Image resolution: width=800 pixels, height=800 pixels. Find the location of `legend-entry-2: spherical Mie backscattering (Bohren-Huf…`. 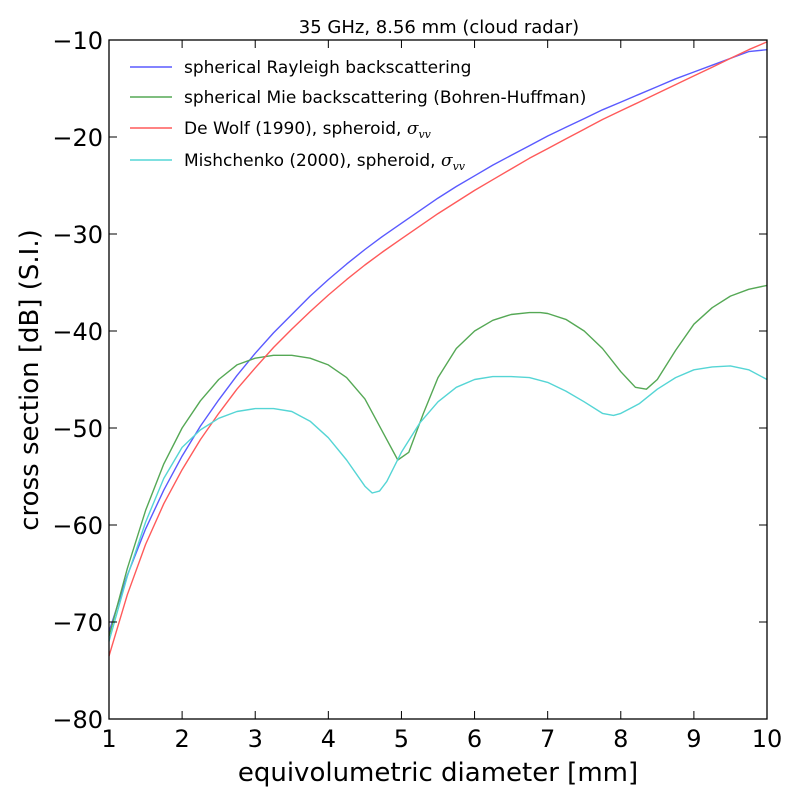

legend-entry-2: spherical Mie backscattering (Bohren-Huf… is located at coordinates (385, 98).